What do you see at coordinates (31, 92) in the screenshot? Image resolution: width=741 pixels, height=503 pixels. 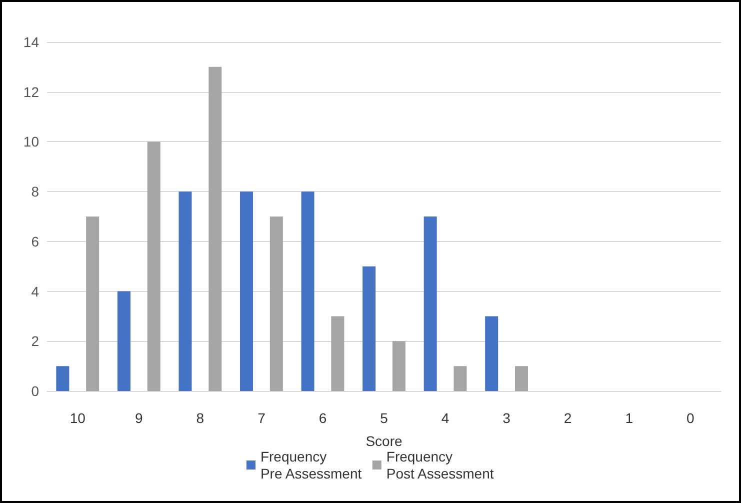 I see `y-tick-label: 12` at bounding box center [31, 92].